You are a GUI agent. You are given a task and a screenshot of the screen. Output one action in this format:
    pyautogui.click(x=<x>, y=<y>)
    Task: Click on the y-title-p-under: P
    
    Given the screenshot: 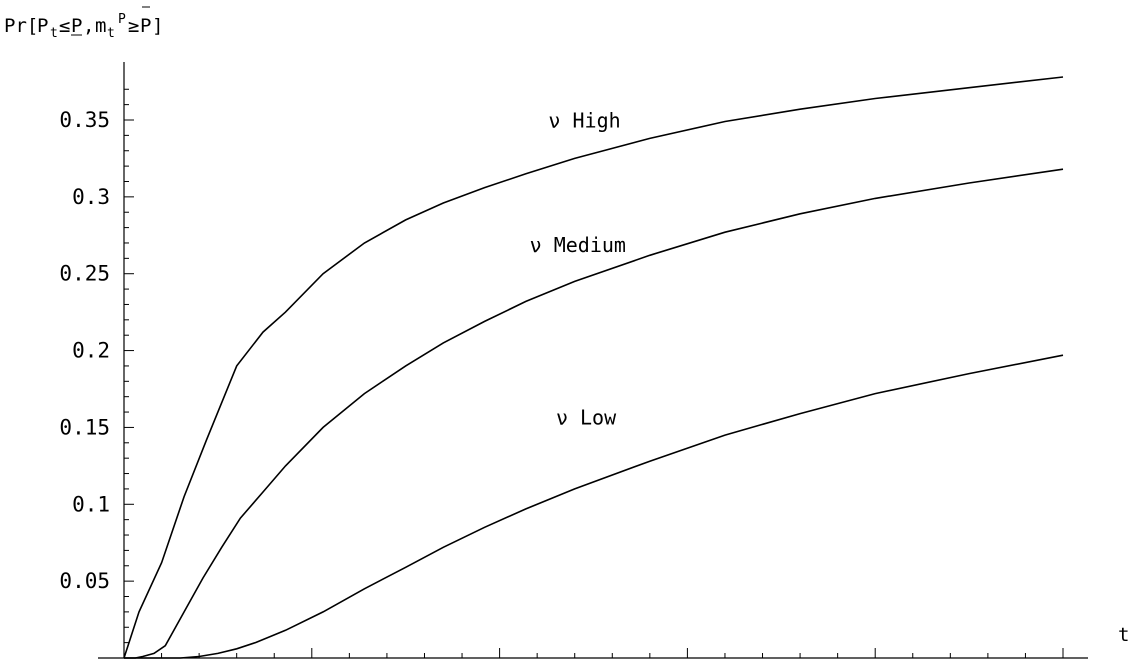 What is the action you would take?
    pyautogui.click(x=76, y=26)
    